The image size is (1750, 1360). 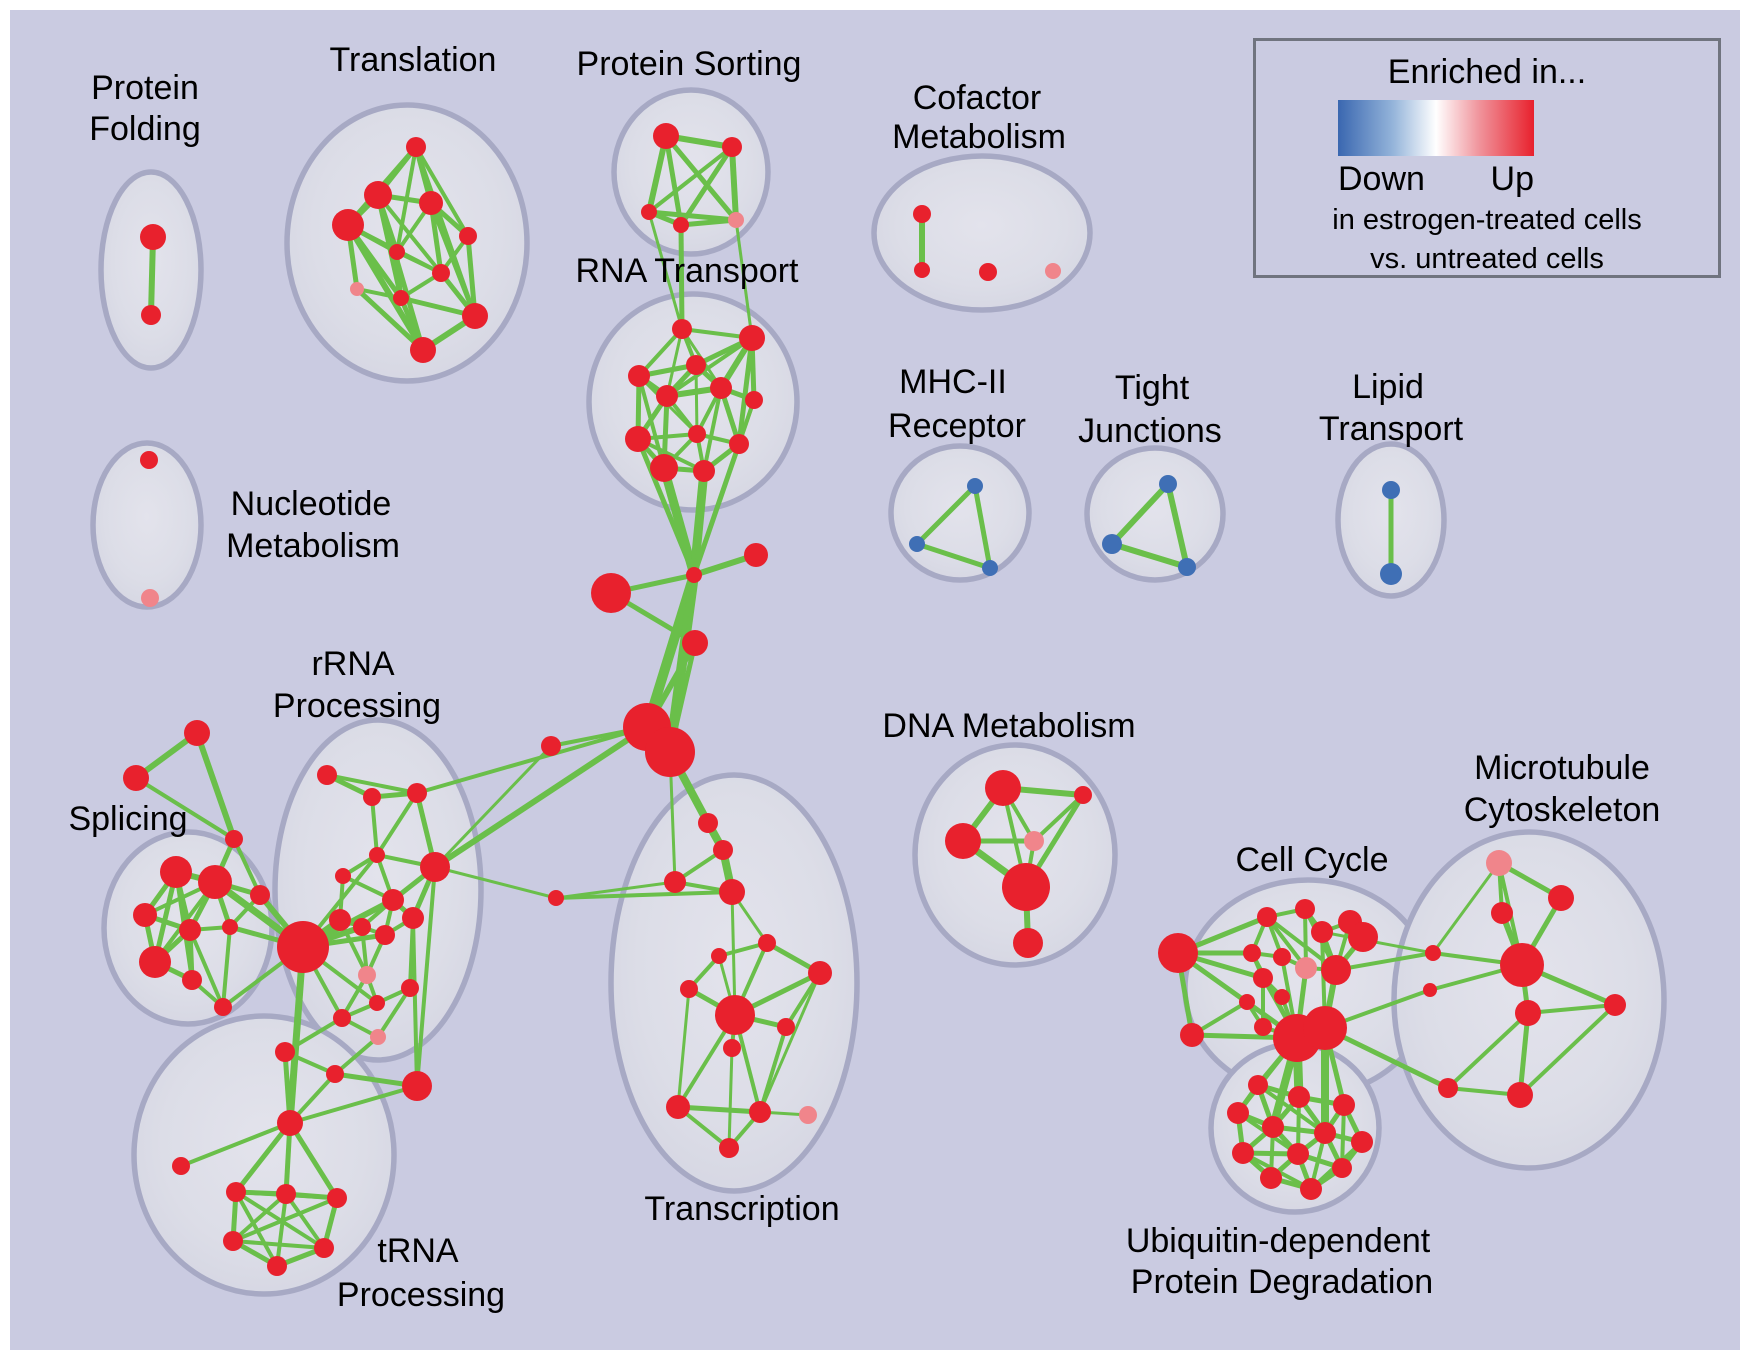 What do you see at coordinates (957, 426) in the screenshot?
I see `cluster-label-mhc-line2: Receptor` at bounding box center [957, 426].